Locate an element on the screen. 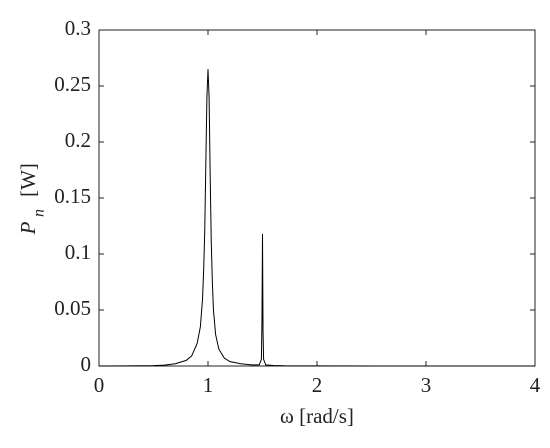  y-tick-label: 0.15 is located at coordinates (72, 196).